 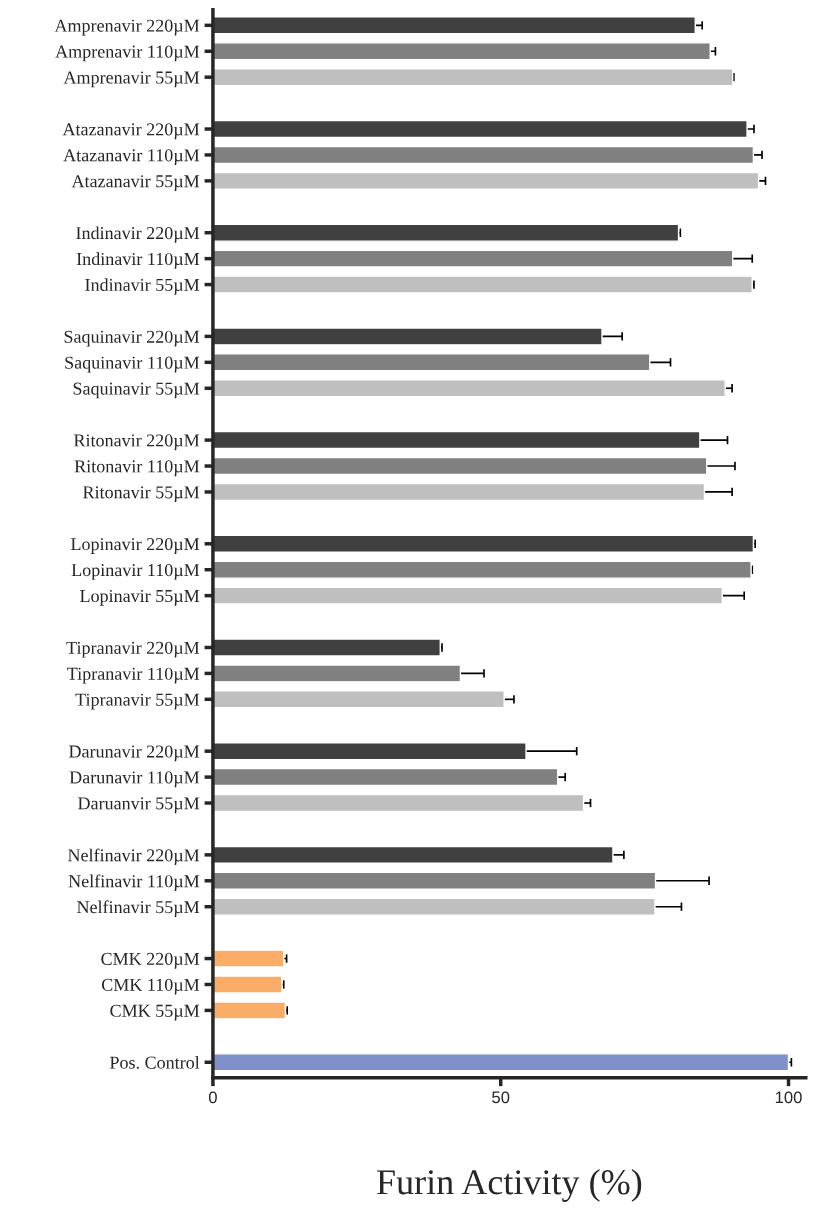 I want to click on y-tick-label: Ritonavir 55µM, so click(x=141, y=494).